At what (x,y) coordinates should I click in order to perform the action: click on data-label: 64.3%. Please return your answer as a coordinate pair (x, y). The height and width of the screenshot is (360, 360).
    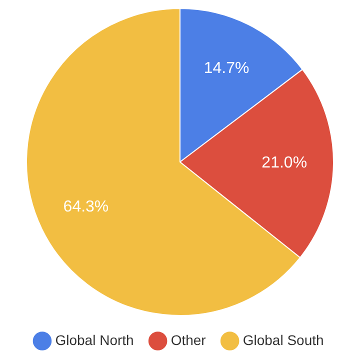
    Looking at the image, I should click on (86, 207).